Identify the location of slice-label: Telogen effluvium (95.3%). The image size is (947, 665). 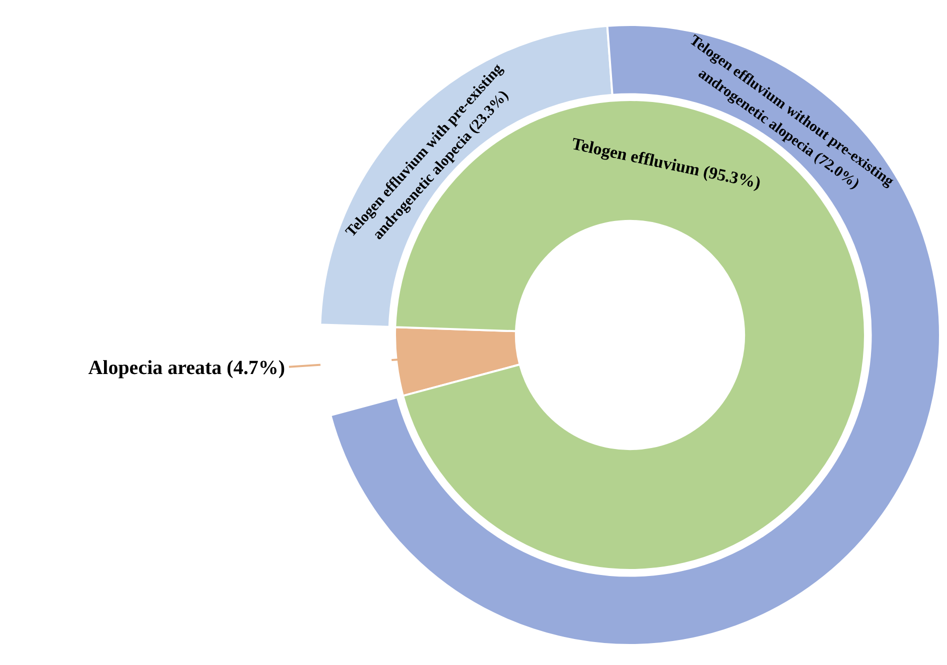
(666, 163).